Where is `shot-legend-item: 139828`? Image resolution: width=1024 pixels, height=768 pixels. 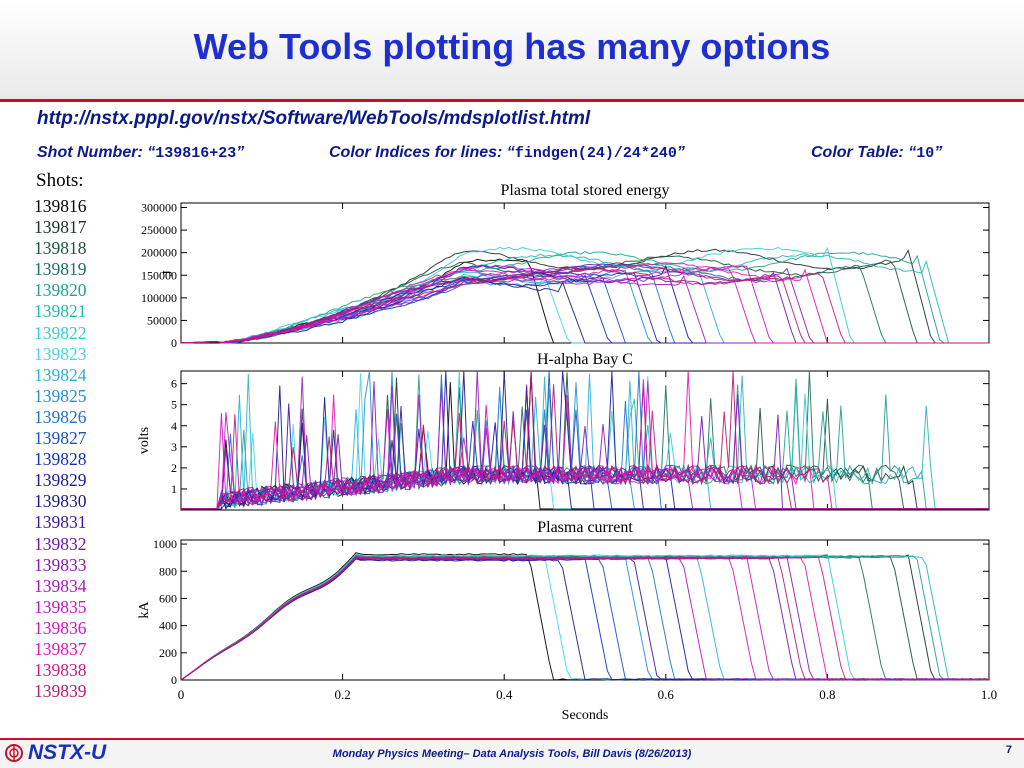 shot-legend-item: 139828 is located at coordinates (60, 459).